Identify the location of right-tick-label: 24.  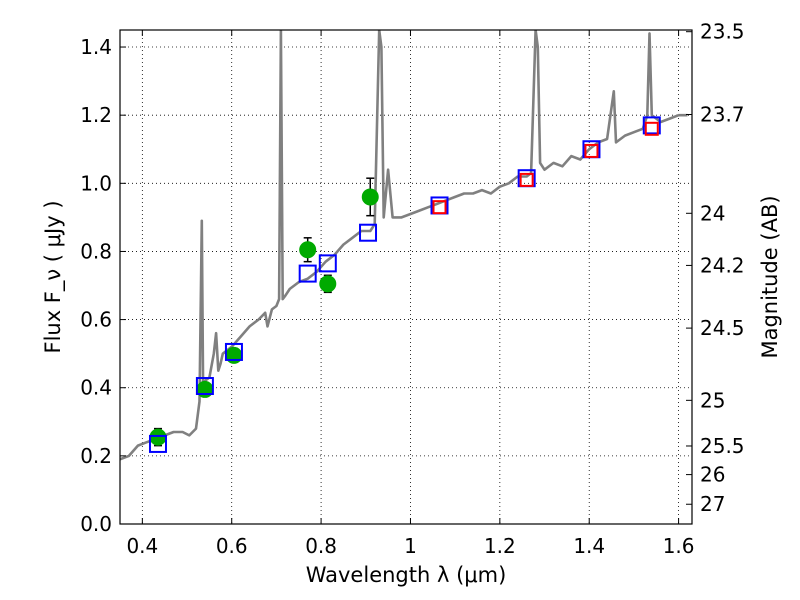
(712, 213).